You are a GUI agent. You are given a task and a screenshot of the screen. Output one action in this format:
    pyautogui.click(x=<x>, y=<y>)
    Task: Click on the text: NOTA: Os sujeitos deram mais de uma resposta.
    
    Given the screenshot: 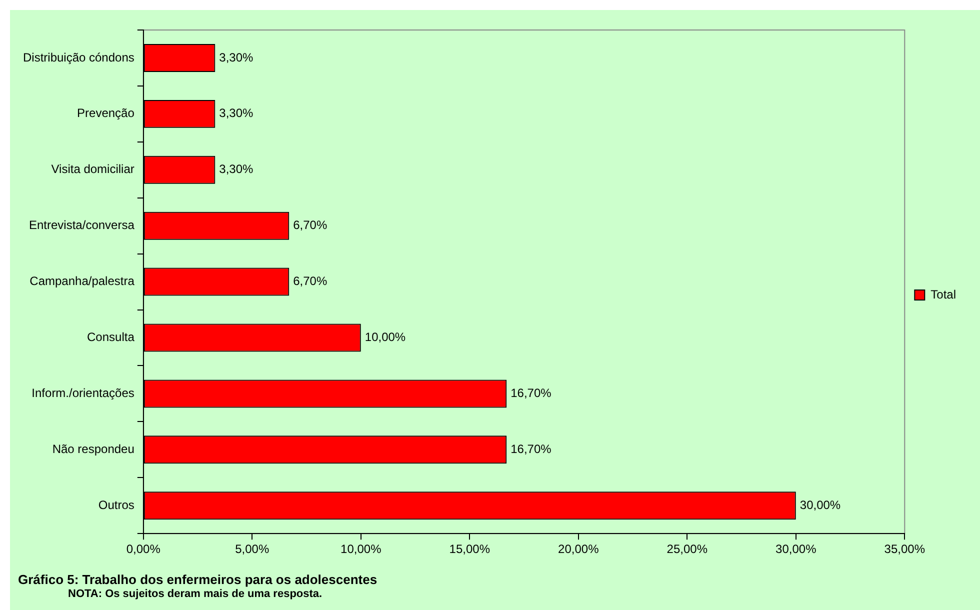 What is the action you would take?
    pyautogui.click(x=195, y=594)
    